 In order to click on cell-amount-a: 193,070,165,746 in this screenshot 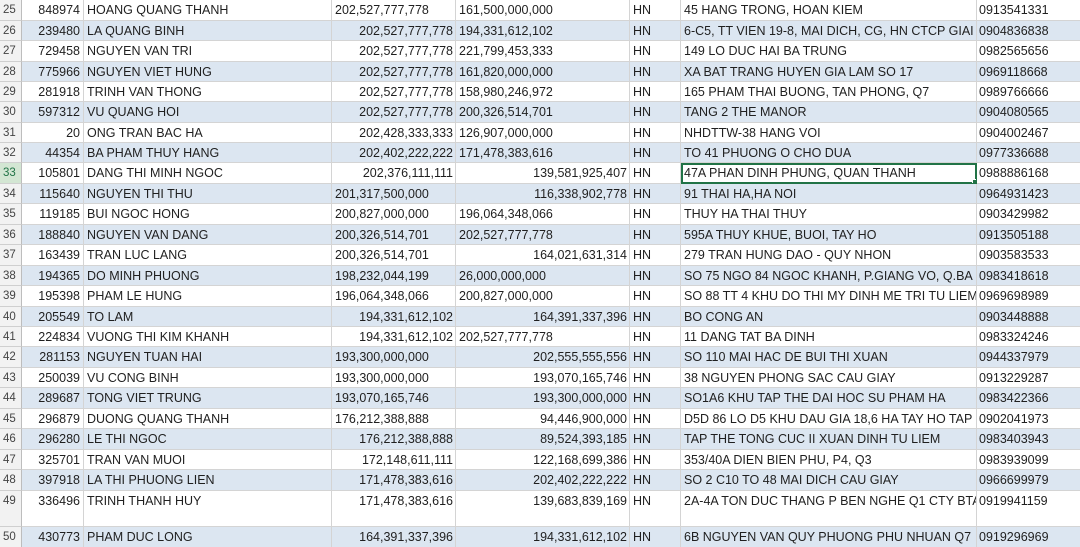, I will do `click(394, 398)`.